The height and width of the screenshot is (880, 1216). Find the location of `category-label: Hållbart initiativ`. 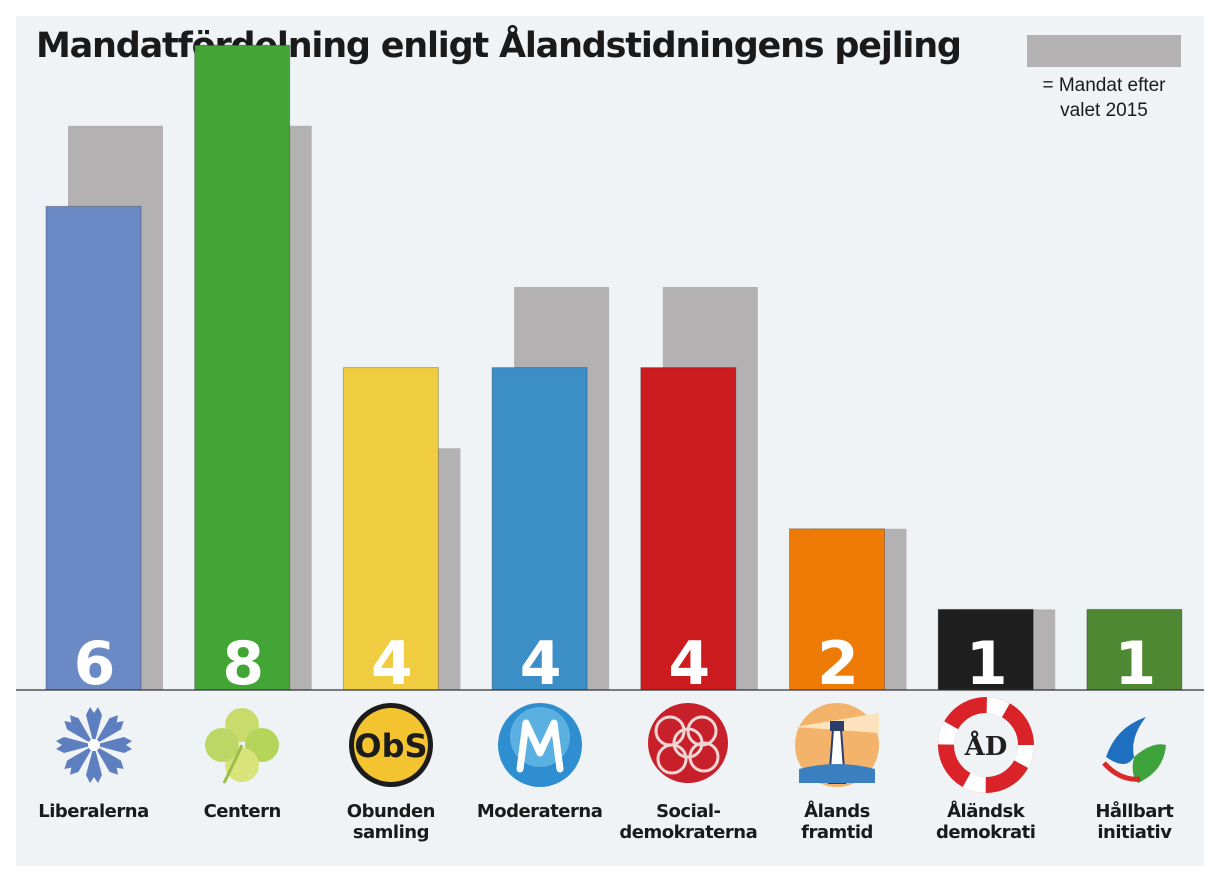

category-label: Hållbart initiativ is located at coordinates (1134, 822).